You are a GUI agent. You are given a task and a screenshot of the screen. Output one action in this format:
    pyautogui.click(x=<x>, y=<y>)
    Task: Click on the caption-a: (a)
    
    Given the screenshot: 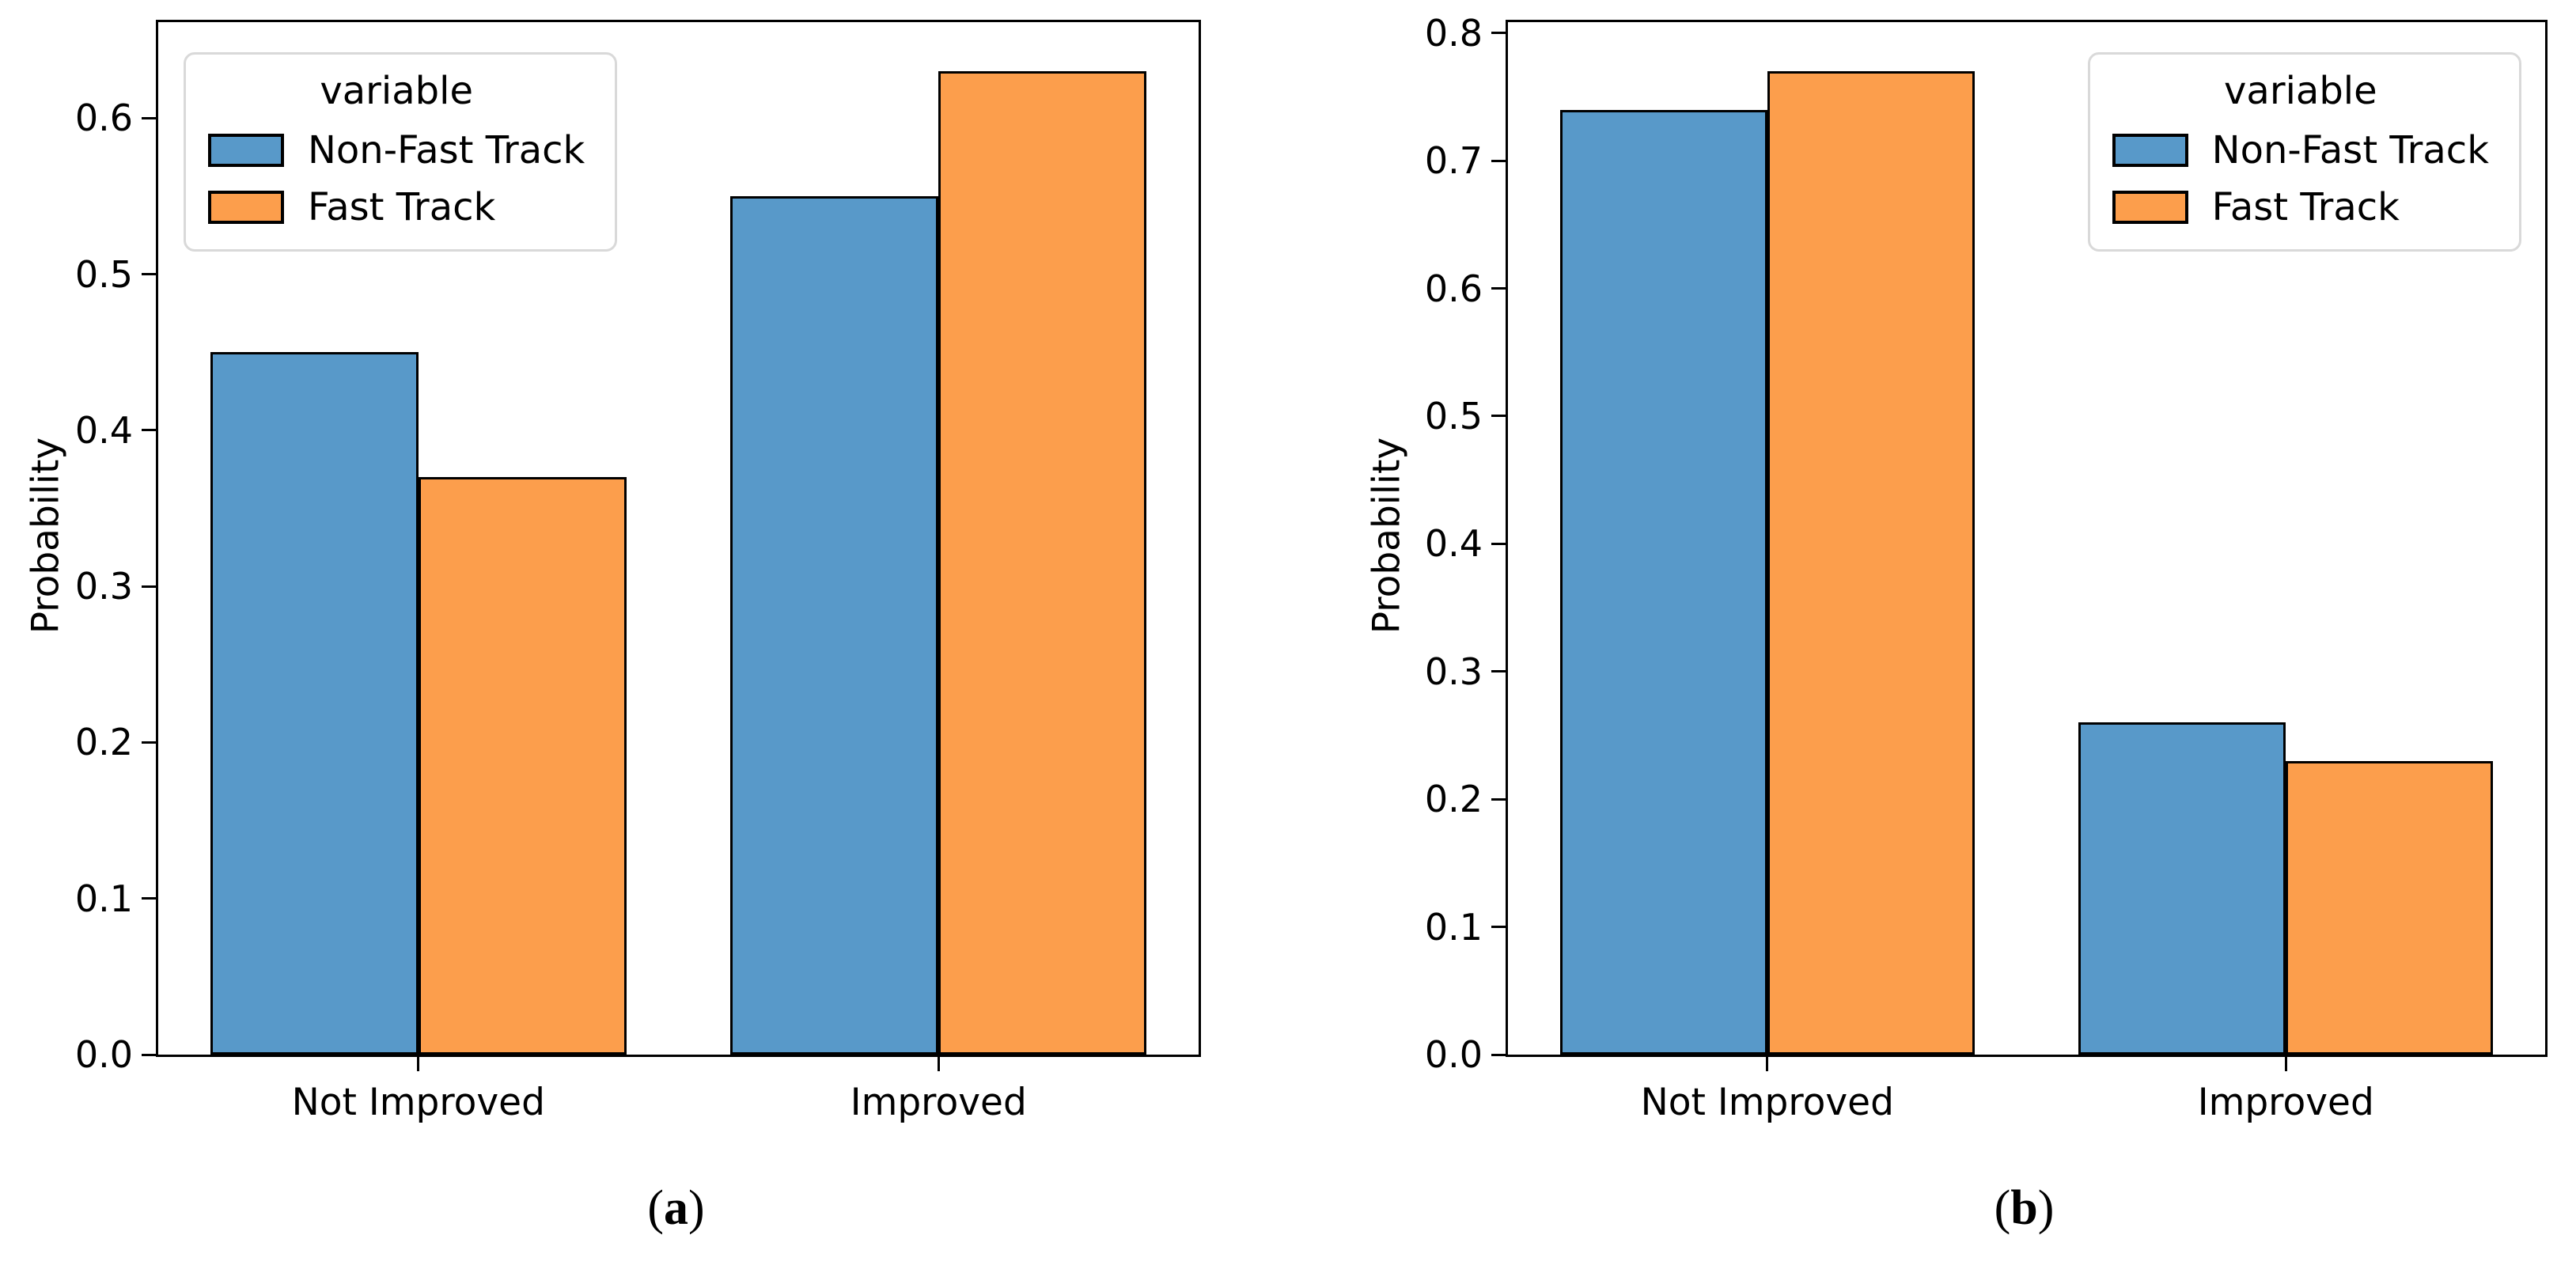 What is the action you would take?
    pyautogui.click(x=676, y=1209)
    